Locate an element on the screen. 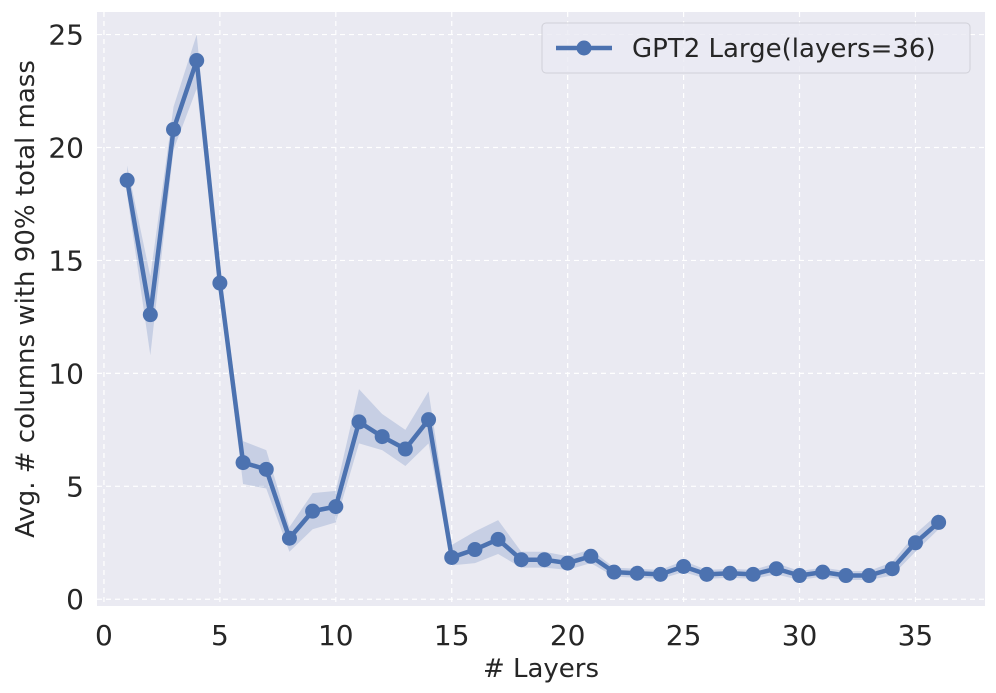 The image size is (996, 693). x-tick-label: 10 is located at coordinates (336, 635).